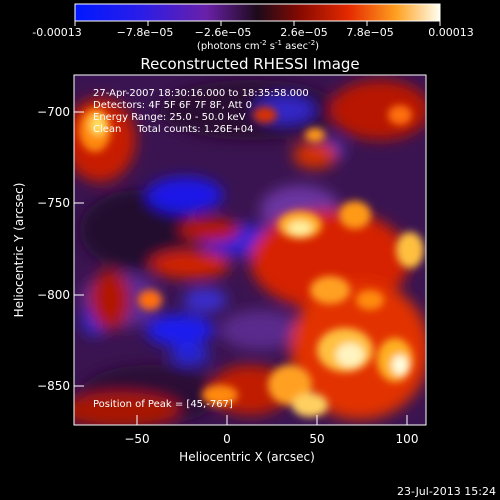 This screenshot has width=500, height=500. Describe the element at coordinates (173, 129) in the screenshot. I see `info-total-counts: Clean Total counts: 1.26E+04` at that location.